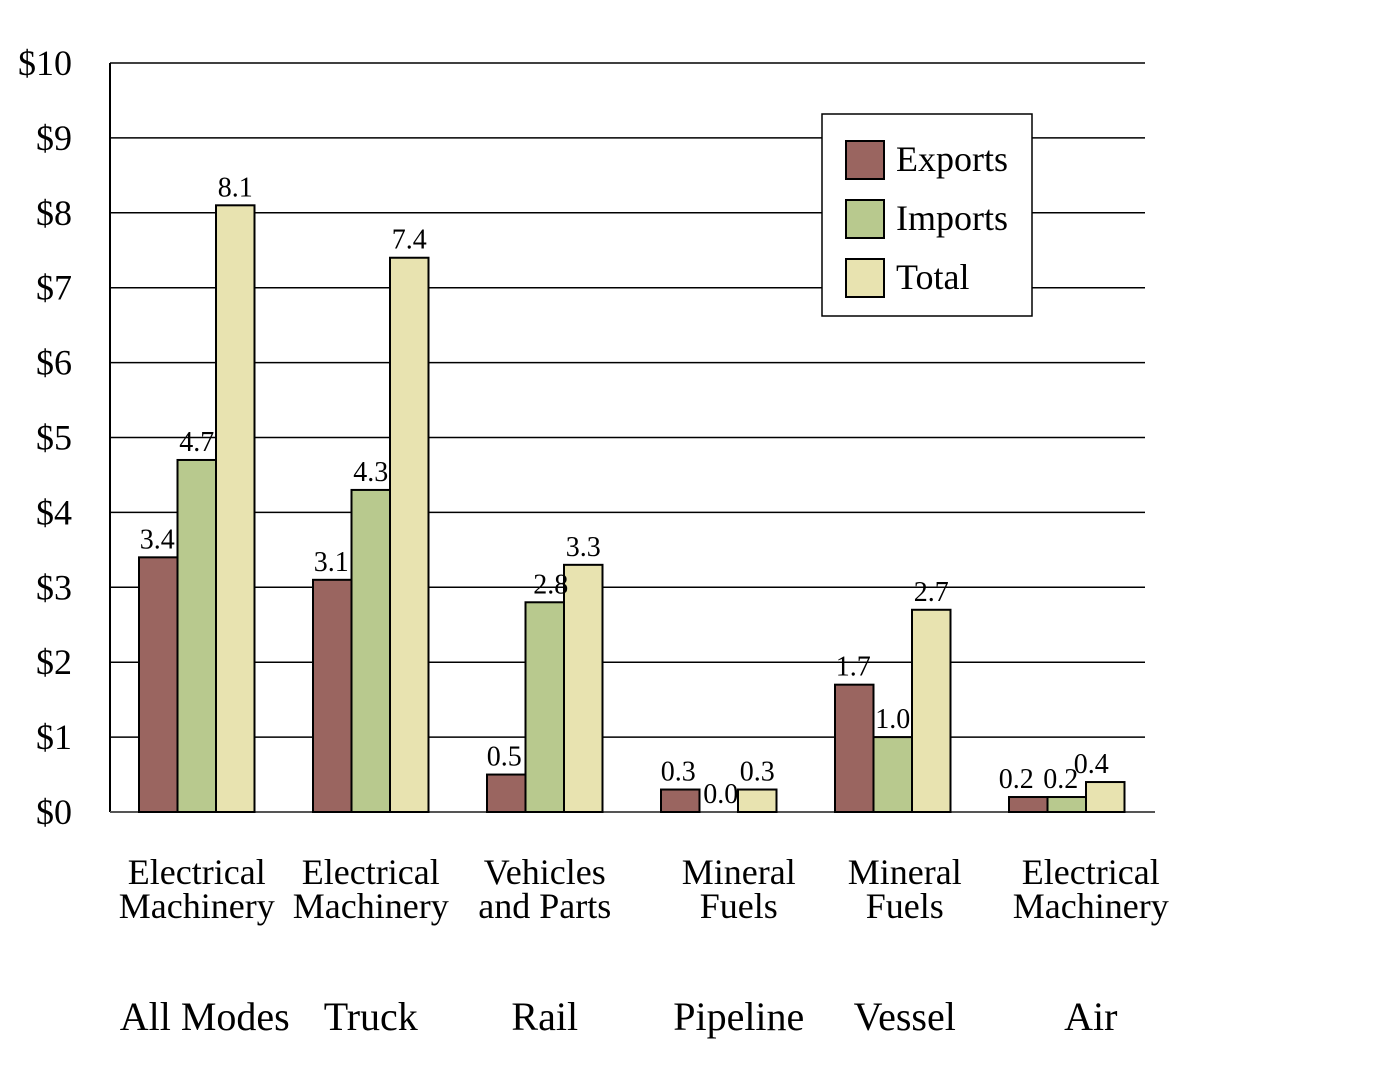 Image resolution: width=1387 pixels, height=1084 pixels. I want to click on y-tick-label: $0, so click(54, 812).